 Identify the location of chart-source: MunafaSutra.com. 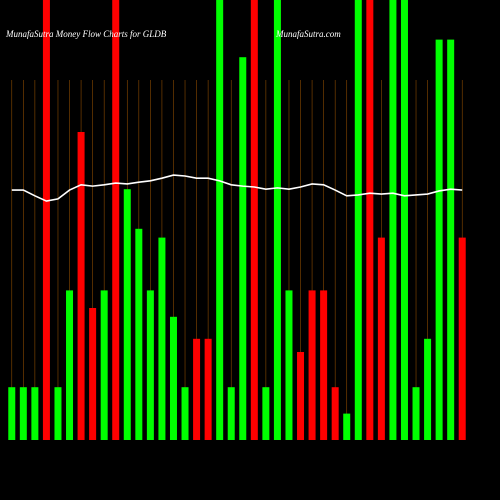
(308, 34).